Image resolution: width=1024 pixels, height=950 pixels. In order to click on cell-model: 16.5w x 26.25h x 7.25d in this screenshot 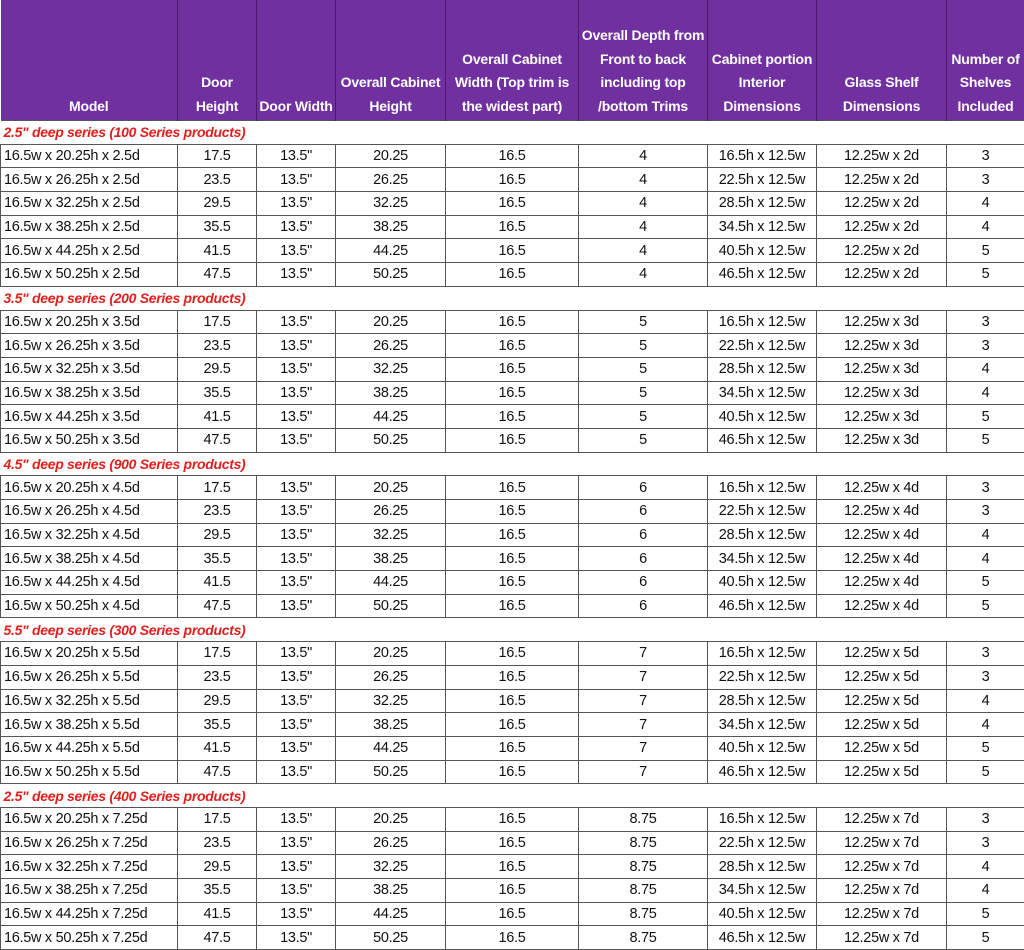, I will do `click(89, 843)`.